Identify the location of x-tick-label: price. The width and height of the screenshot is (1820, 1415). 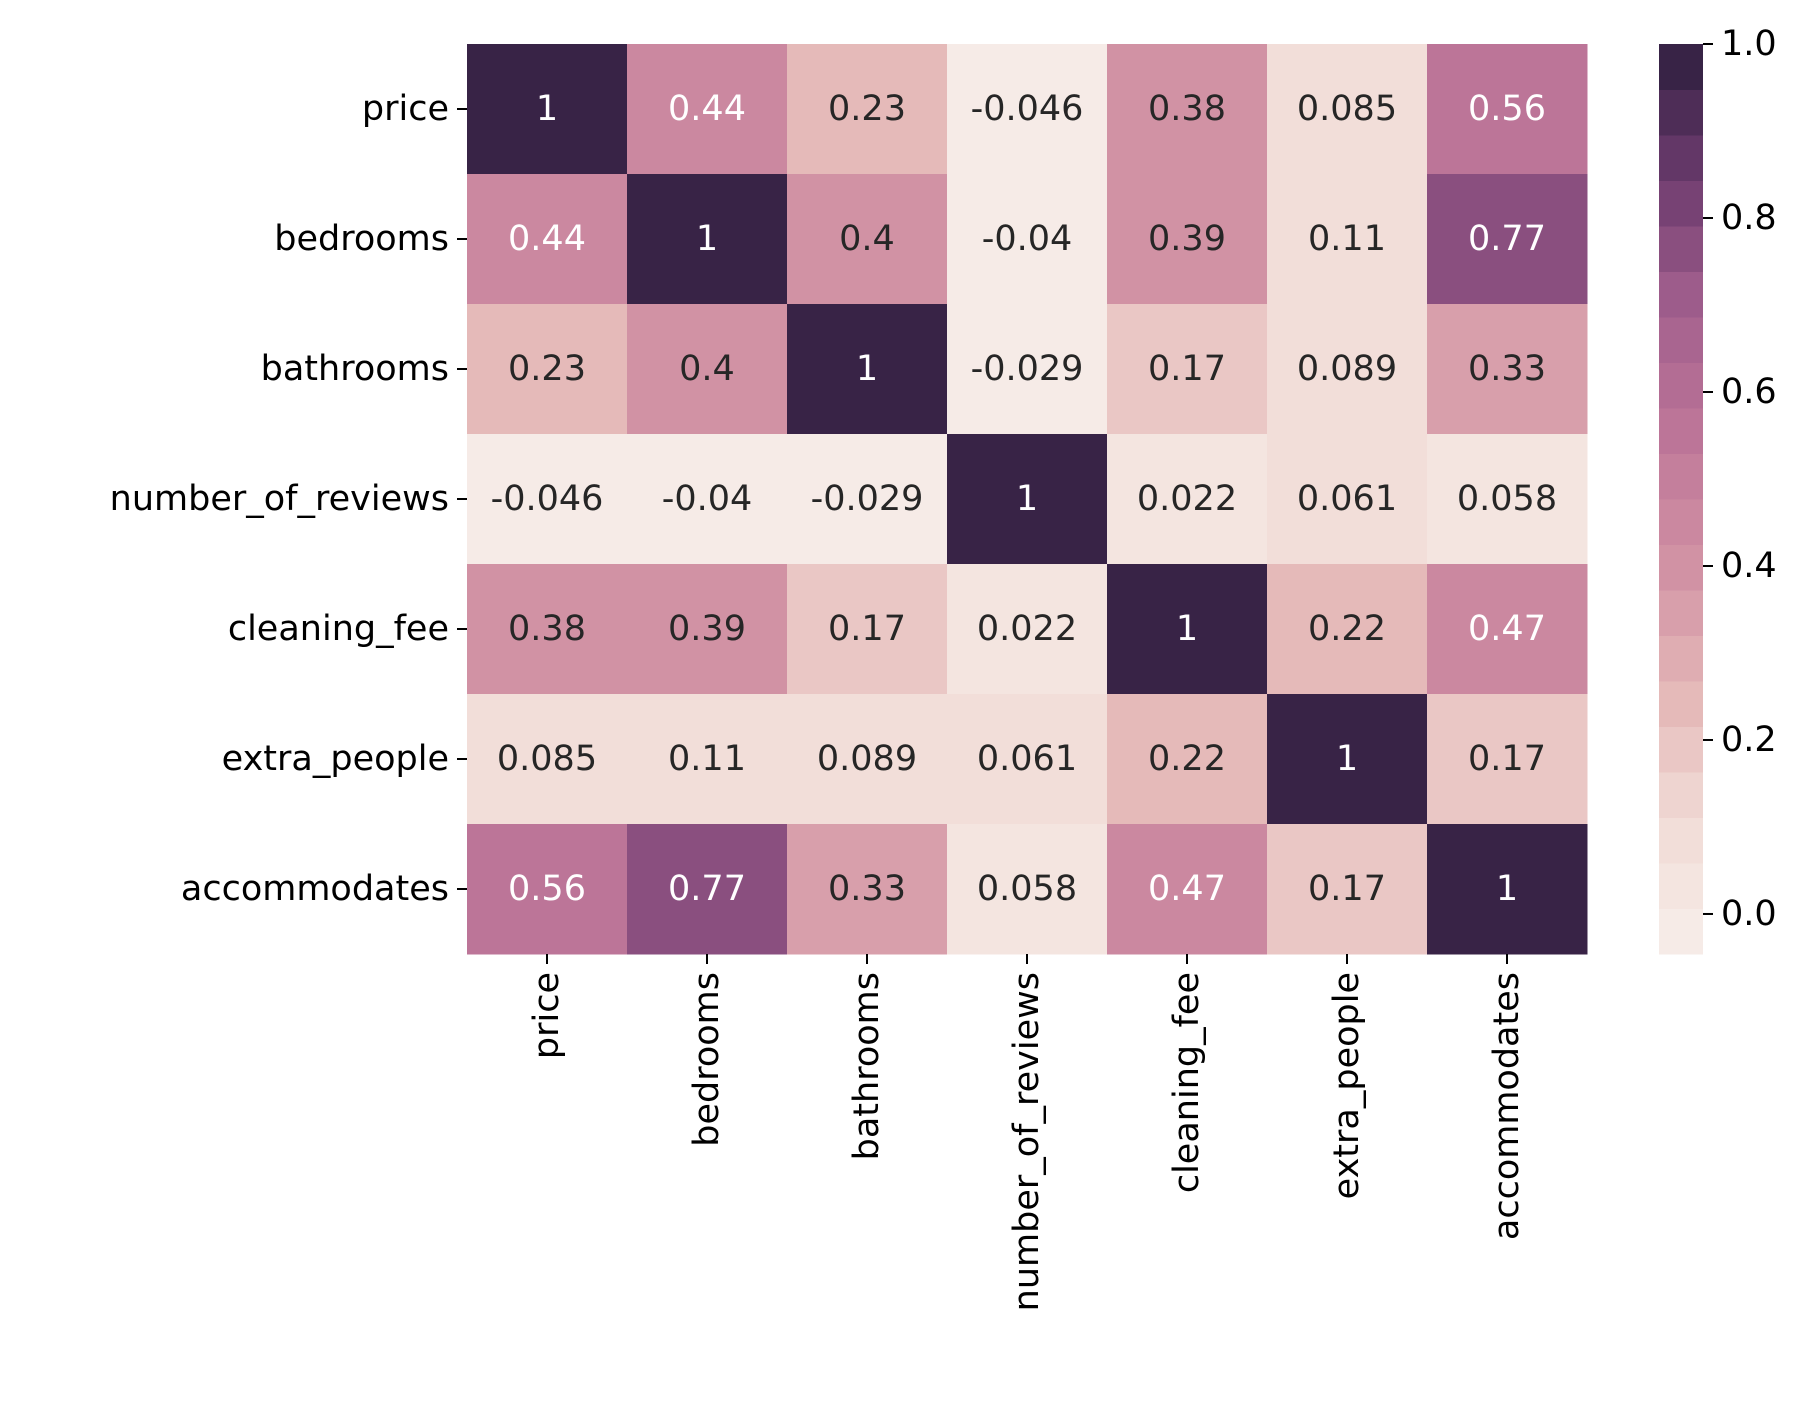
(547, 1015).